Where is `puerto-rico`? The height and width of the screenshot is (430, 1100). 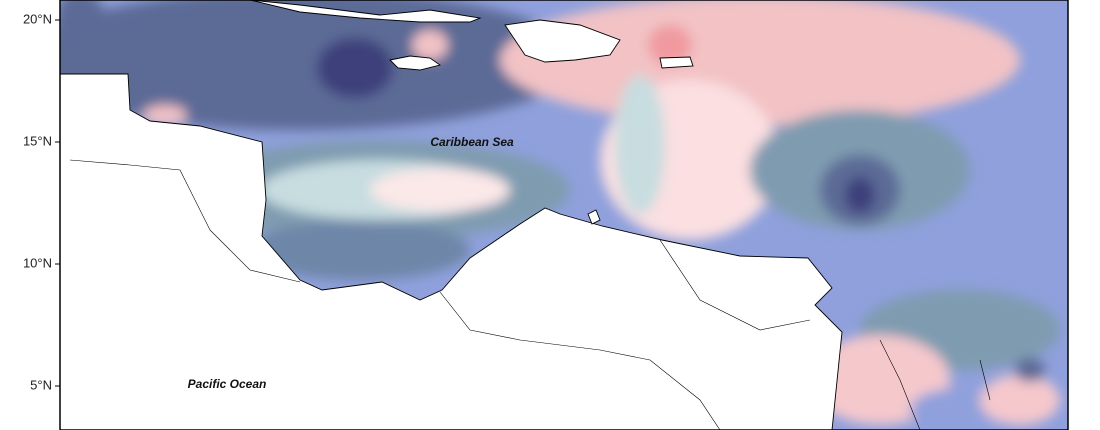
puerto-rico is located at coordinates (676, 62).